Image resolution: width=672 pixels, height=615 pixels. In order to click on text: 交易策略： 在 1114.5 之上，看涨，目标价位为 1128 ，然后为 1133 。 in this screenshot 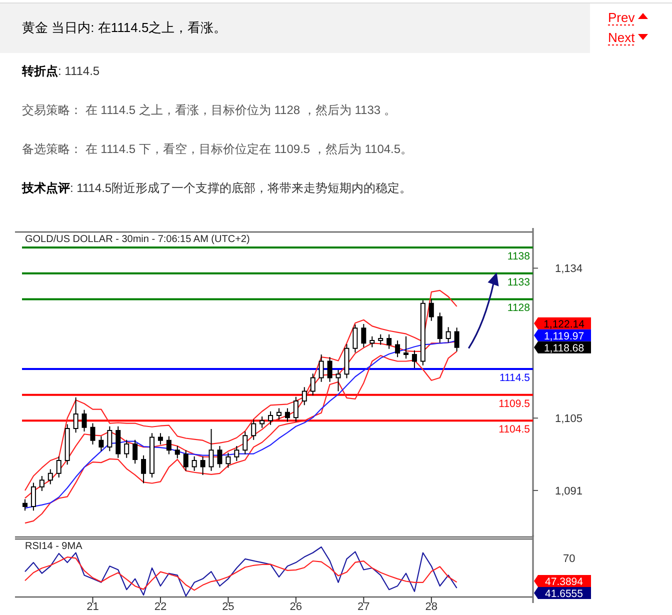, I will do `click(209, 110)`.